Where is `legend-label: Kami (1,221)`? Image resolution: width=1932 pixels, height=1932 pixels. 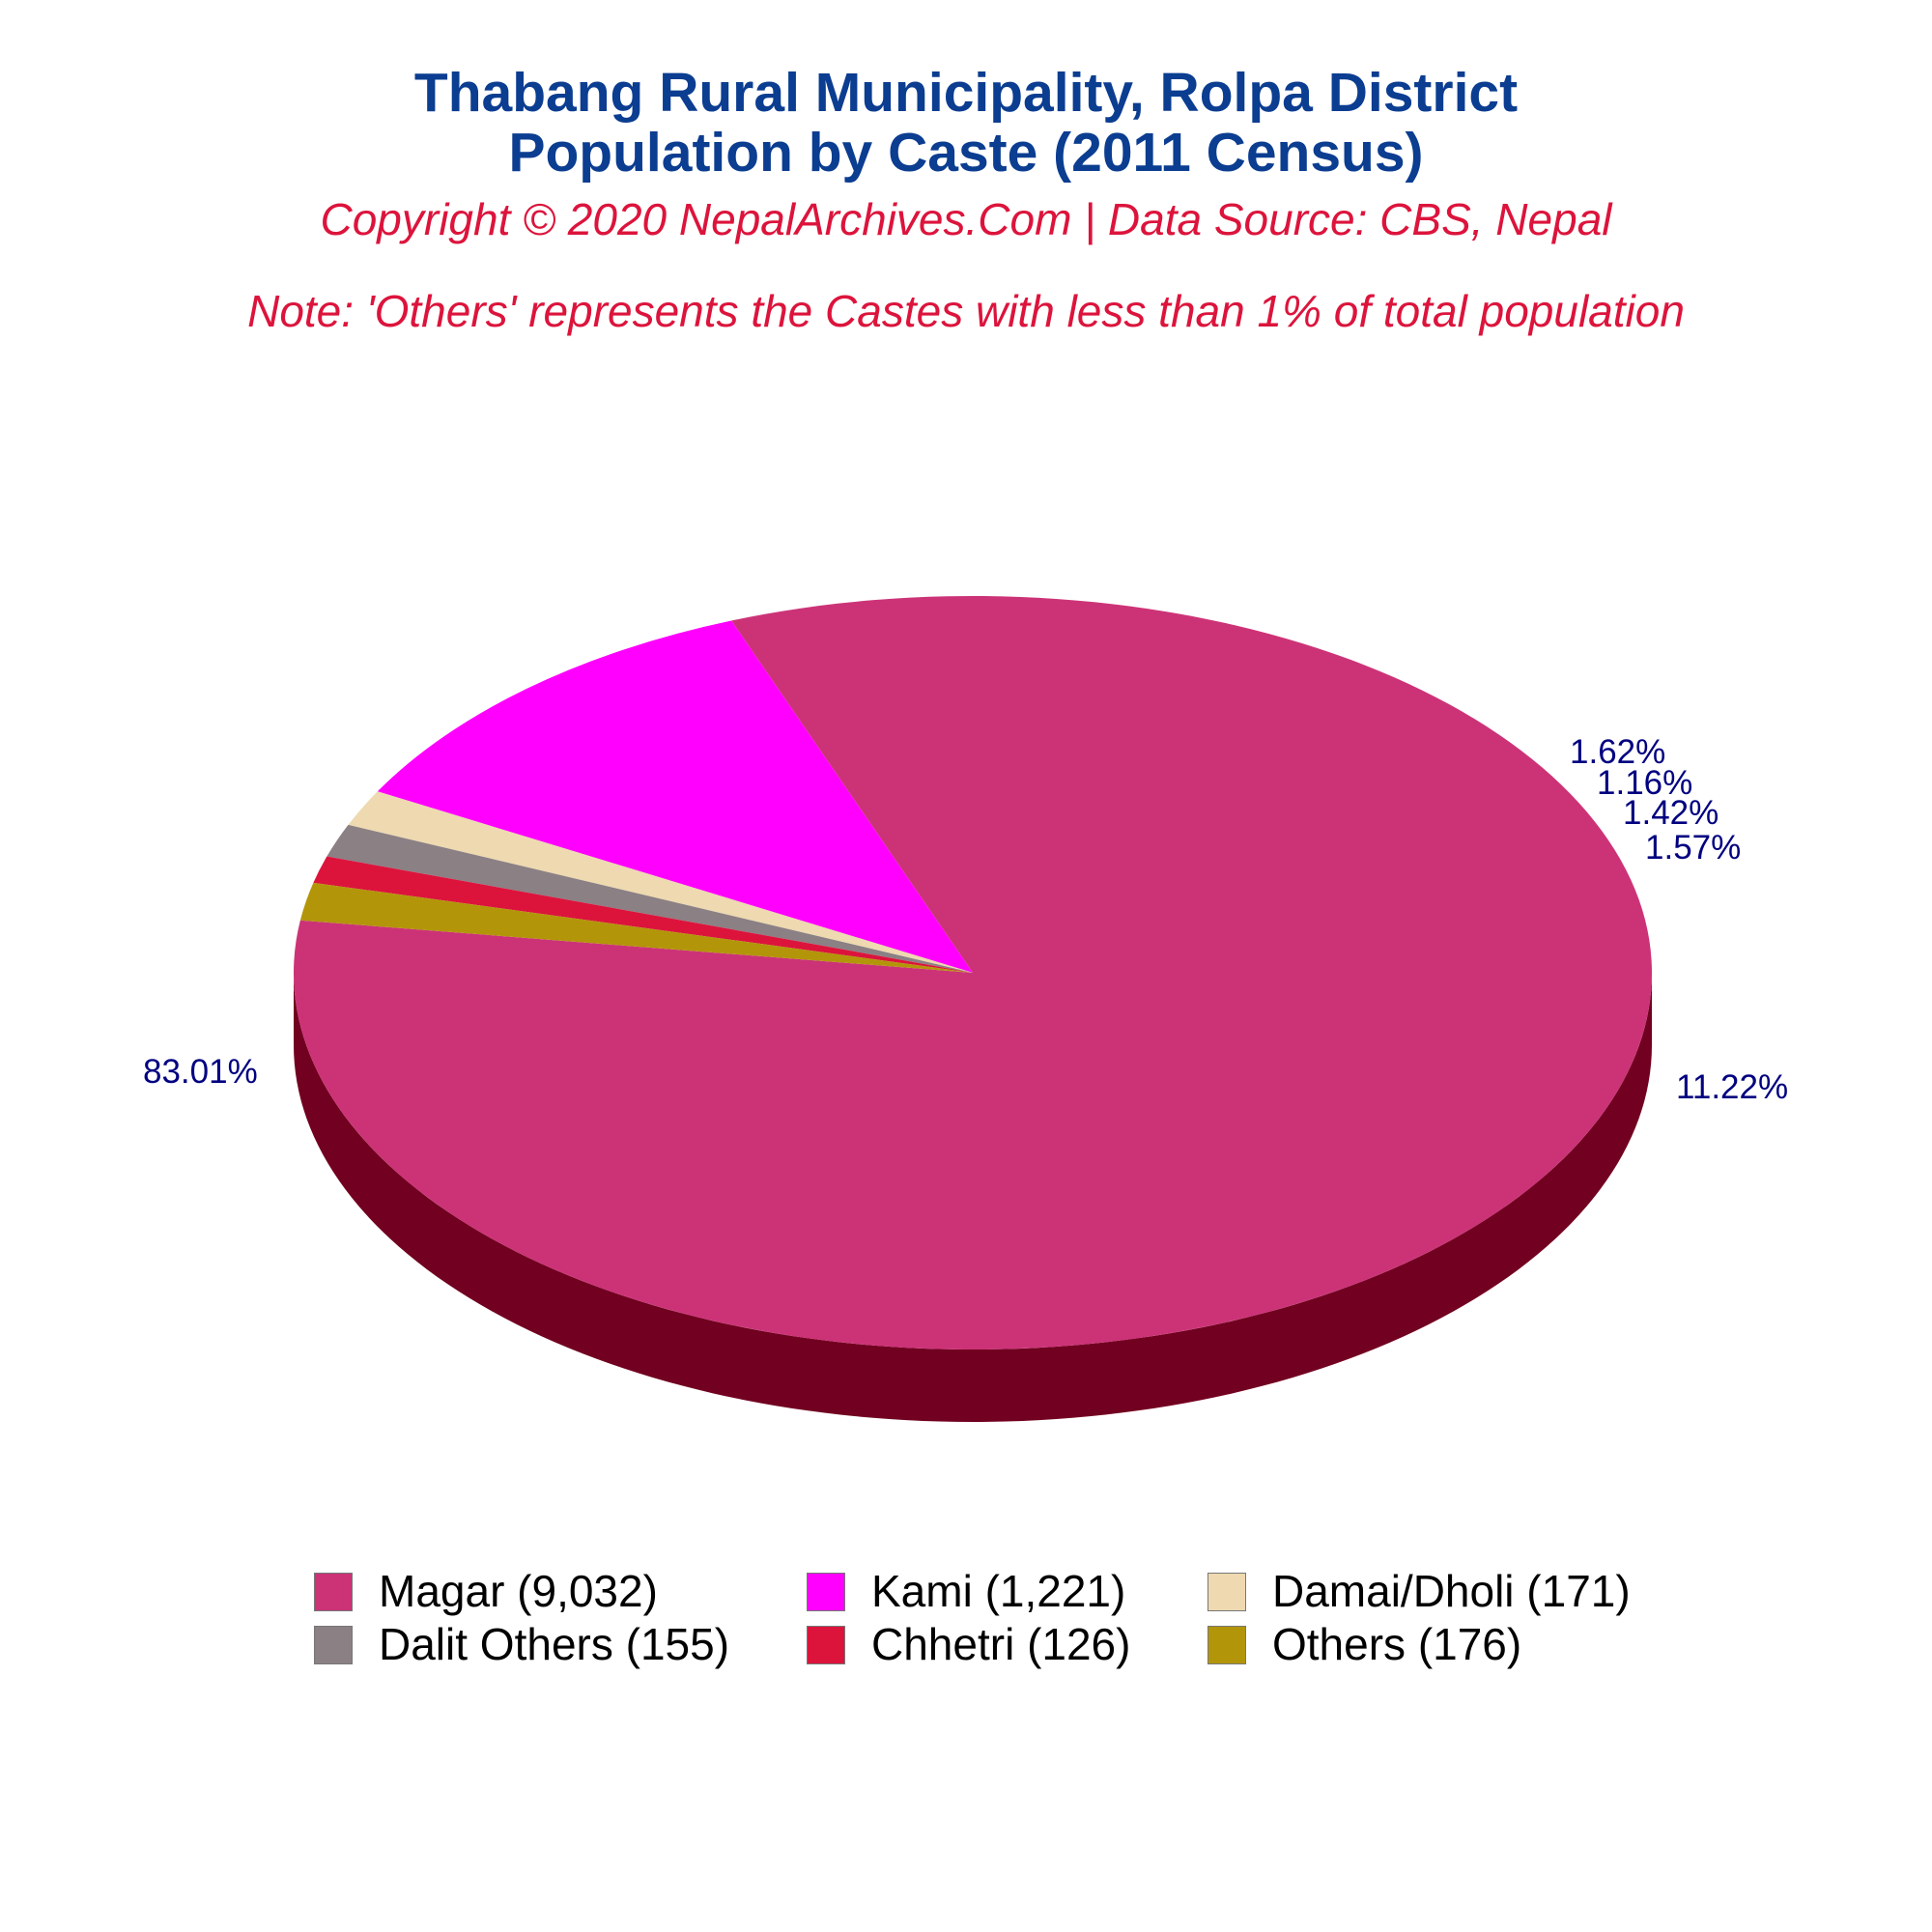 legend-label: Kami (1,221) is located at coordinates (998, 1591).